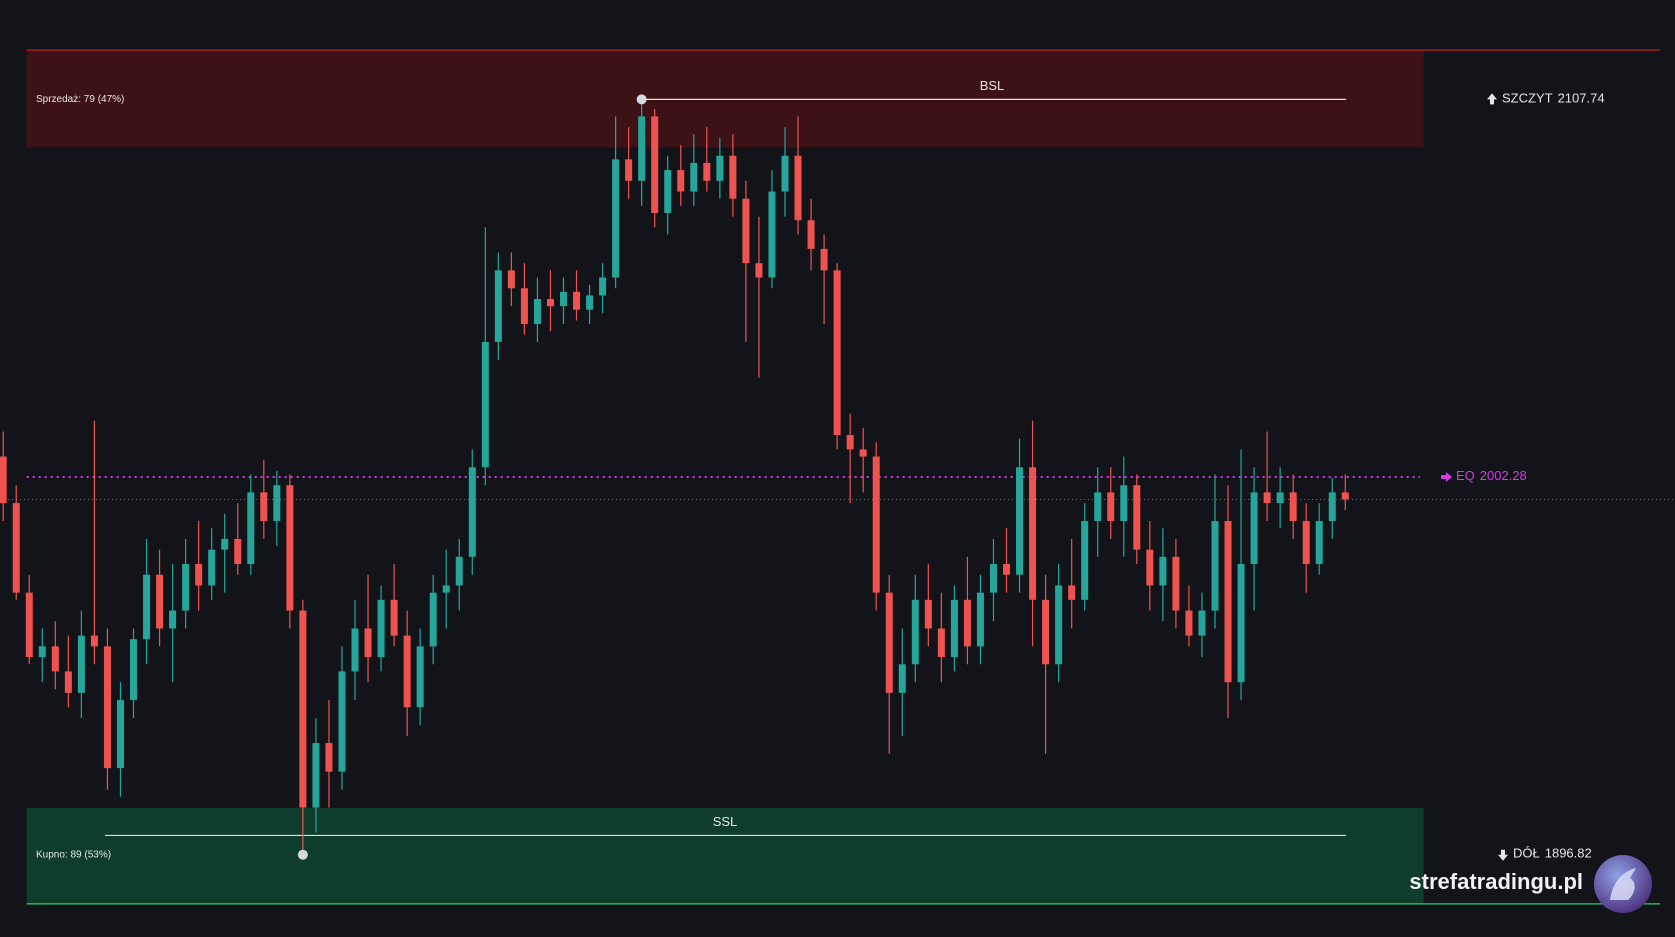 The image size is (1675, 937). I want to click on level-name: EQ, so click(1465, 475).